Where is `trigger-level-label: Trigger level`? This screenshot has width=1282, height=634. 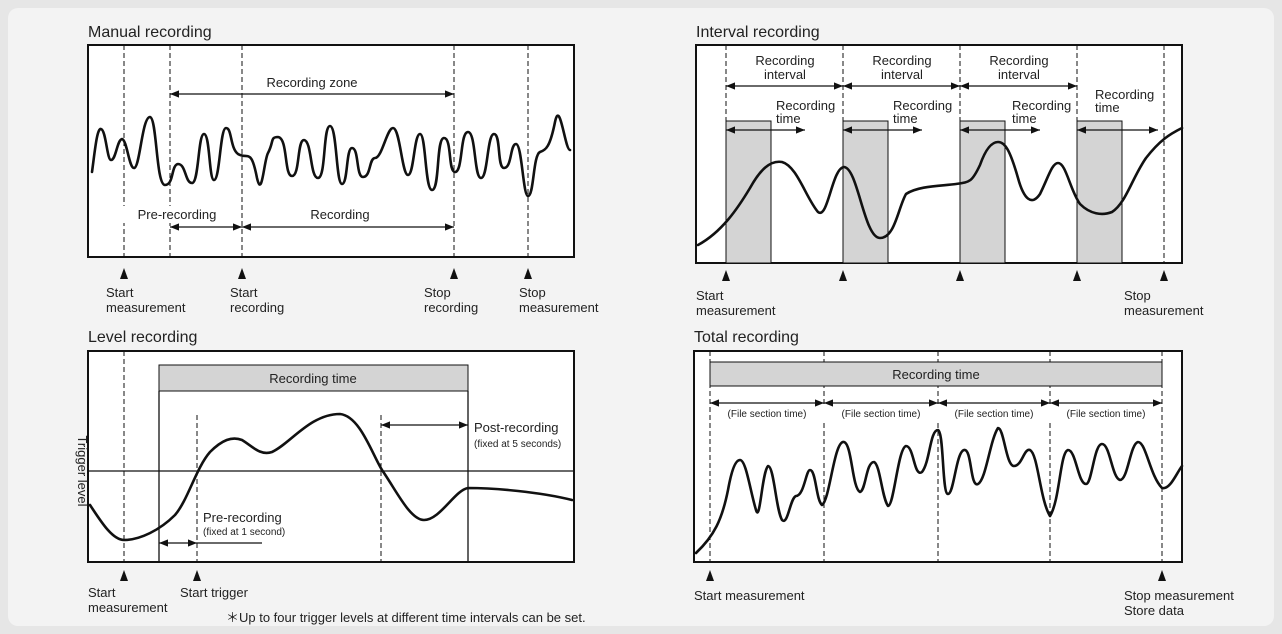
trigger-level-label: Trigger level is located at coordinates (82, 470).